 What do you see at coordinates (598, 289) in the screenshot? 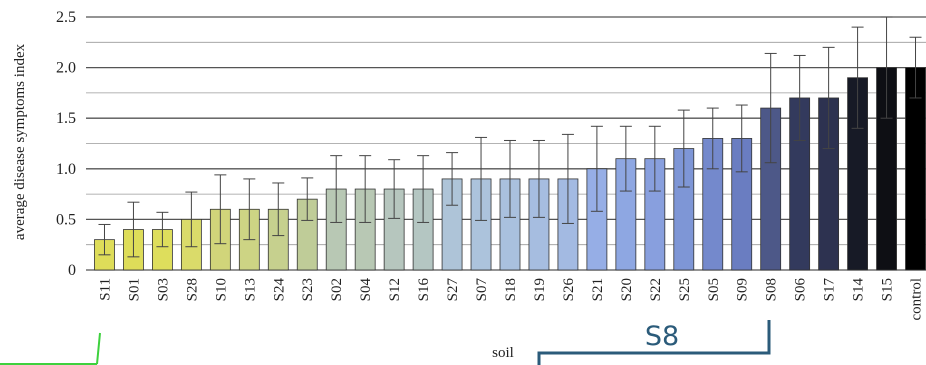
I see `x-tick-label: S21` at bounding box center [598, 289].